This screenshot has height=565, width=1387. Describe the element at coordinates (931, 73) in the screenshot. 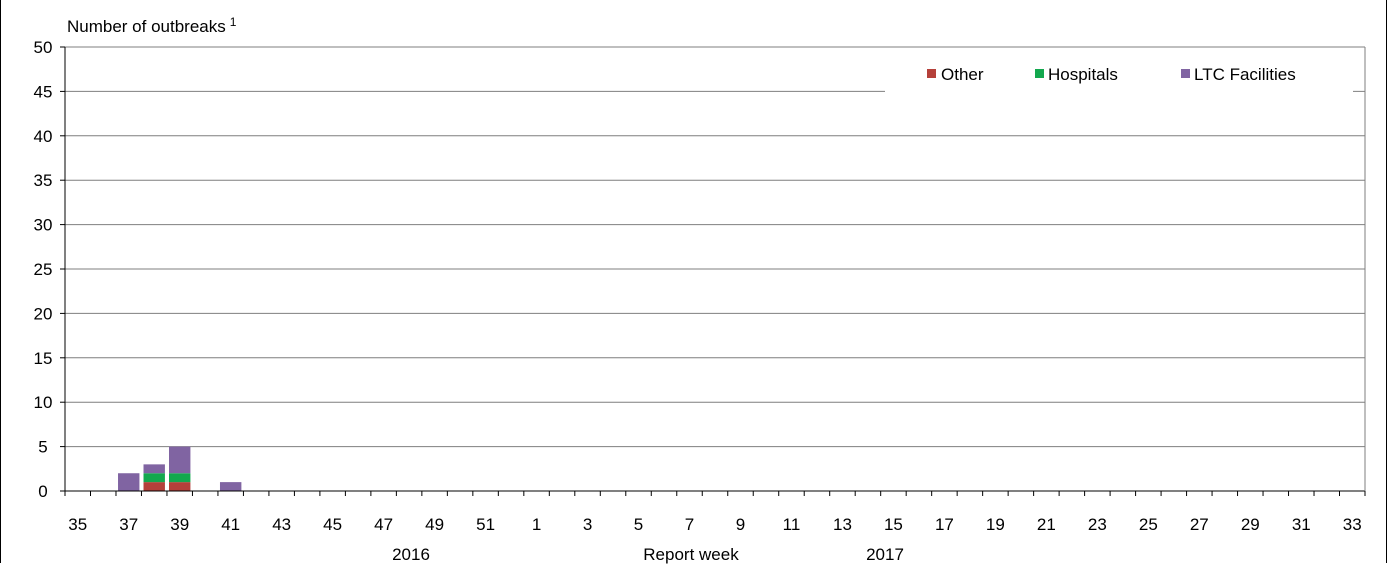

I see `legend-swatch-other` at that location.